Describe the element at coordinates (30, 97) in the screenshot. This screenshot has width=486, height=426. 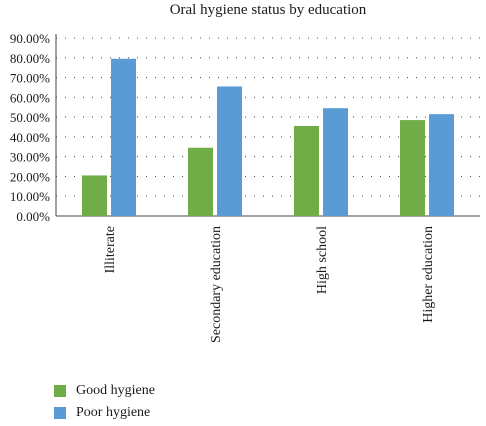
I see `y-tick-label: 60.00%` at that location.